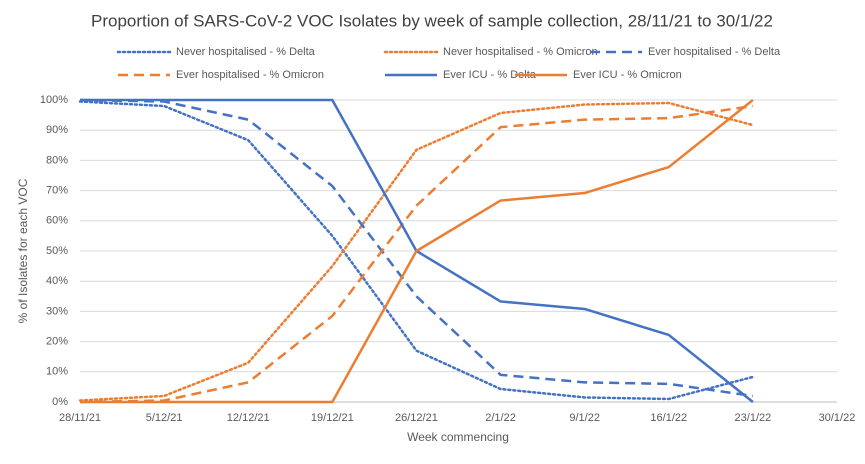  Describe the element at coordinates (714, 52) in the screenshot. I see `legend-label: Ever hospitalised - % Delta` at that location.